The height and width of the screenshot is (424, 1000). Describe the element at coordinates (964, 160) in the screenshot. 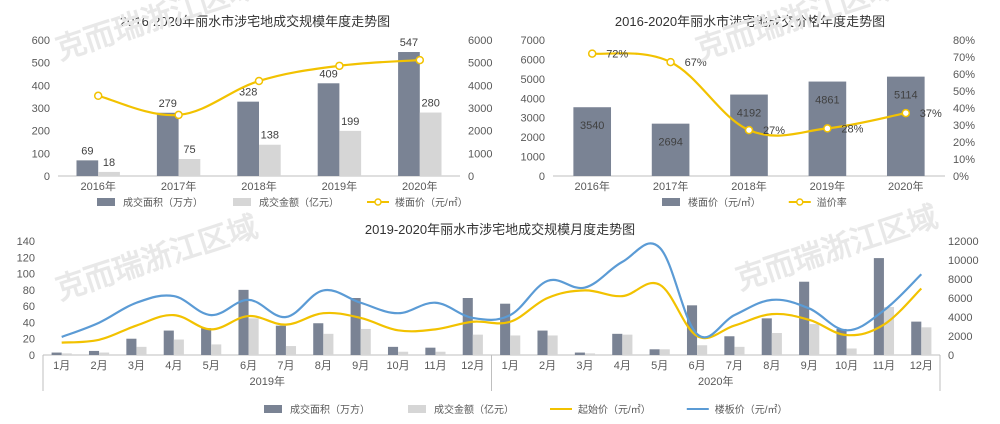

I see `right-tick-label: 10%` at that location.